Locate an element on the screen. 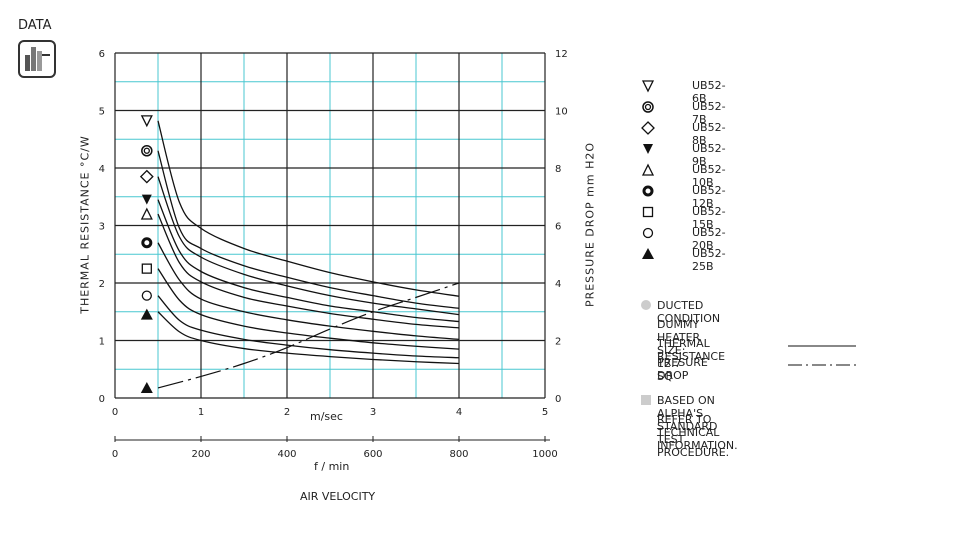  bar-chart-icon is located at coordinates (37, 59).